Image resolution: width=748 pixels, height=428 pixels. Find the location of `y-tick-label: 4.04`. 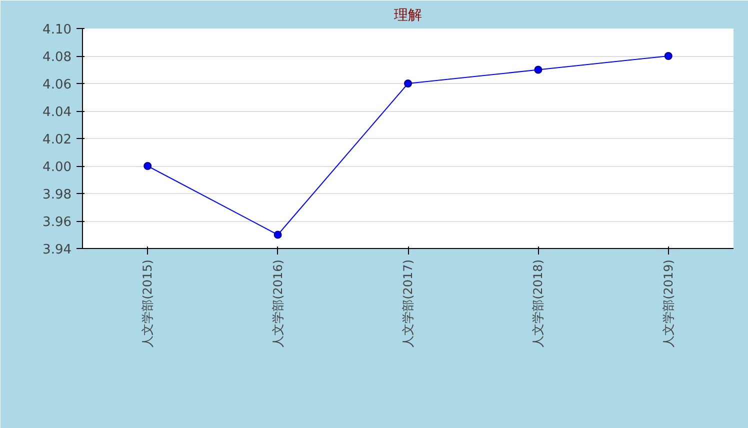

y-tick-label: 4.04 is located at coordinates (57, 112).